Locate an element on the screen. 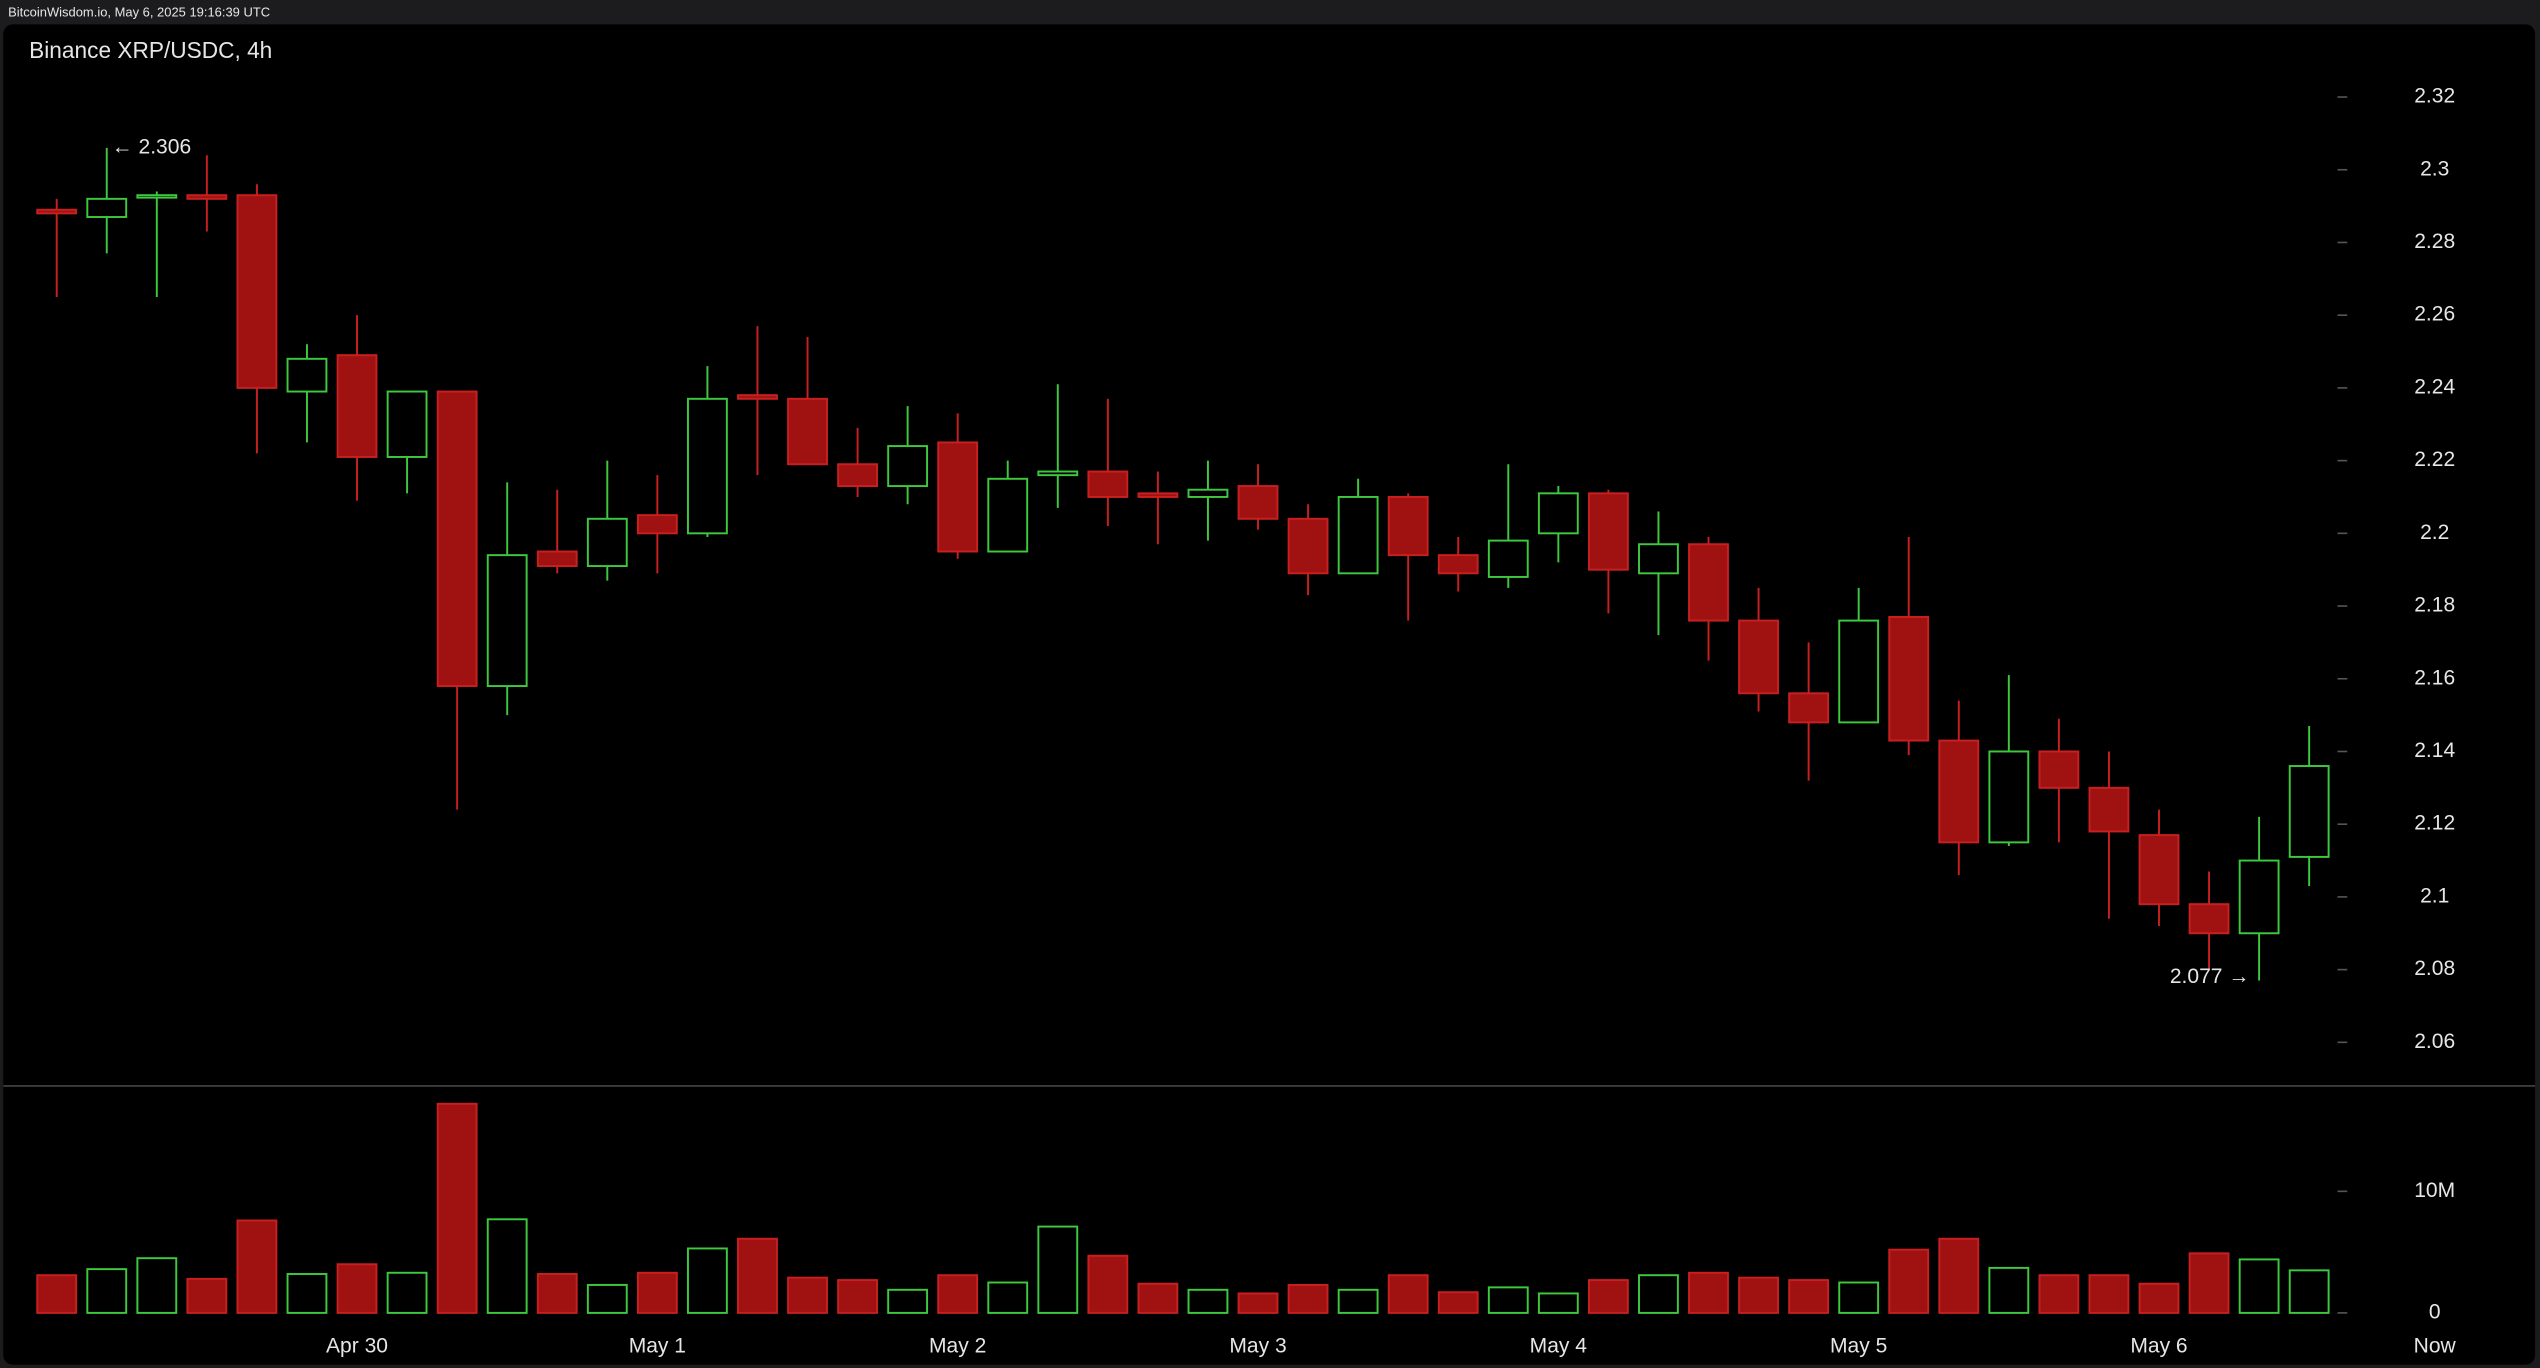 The width and height of the screenshot is (2540, 1368). y-tick-label: 2.28 is located at coordinates (2434, 241).